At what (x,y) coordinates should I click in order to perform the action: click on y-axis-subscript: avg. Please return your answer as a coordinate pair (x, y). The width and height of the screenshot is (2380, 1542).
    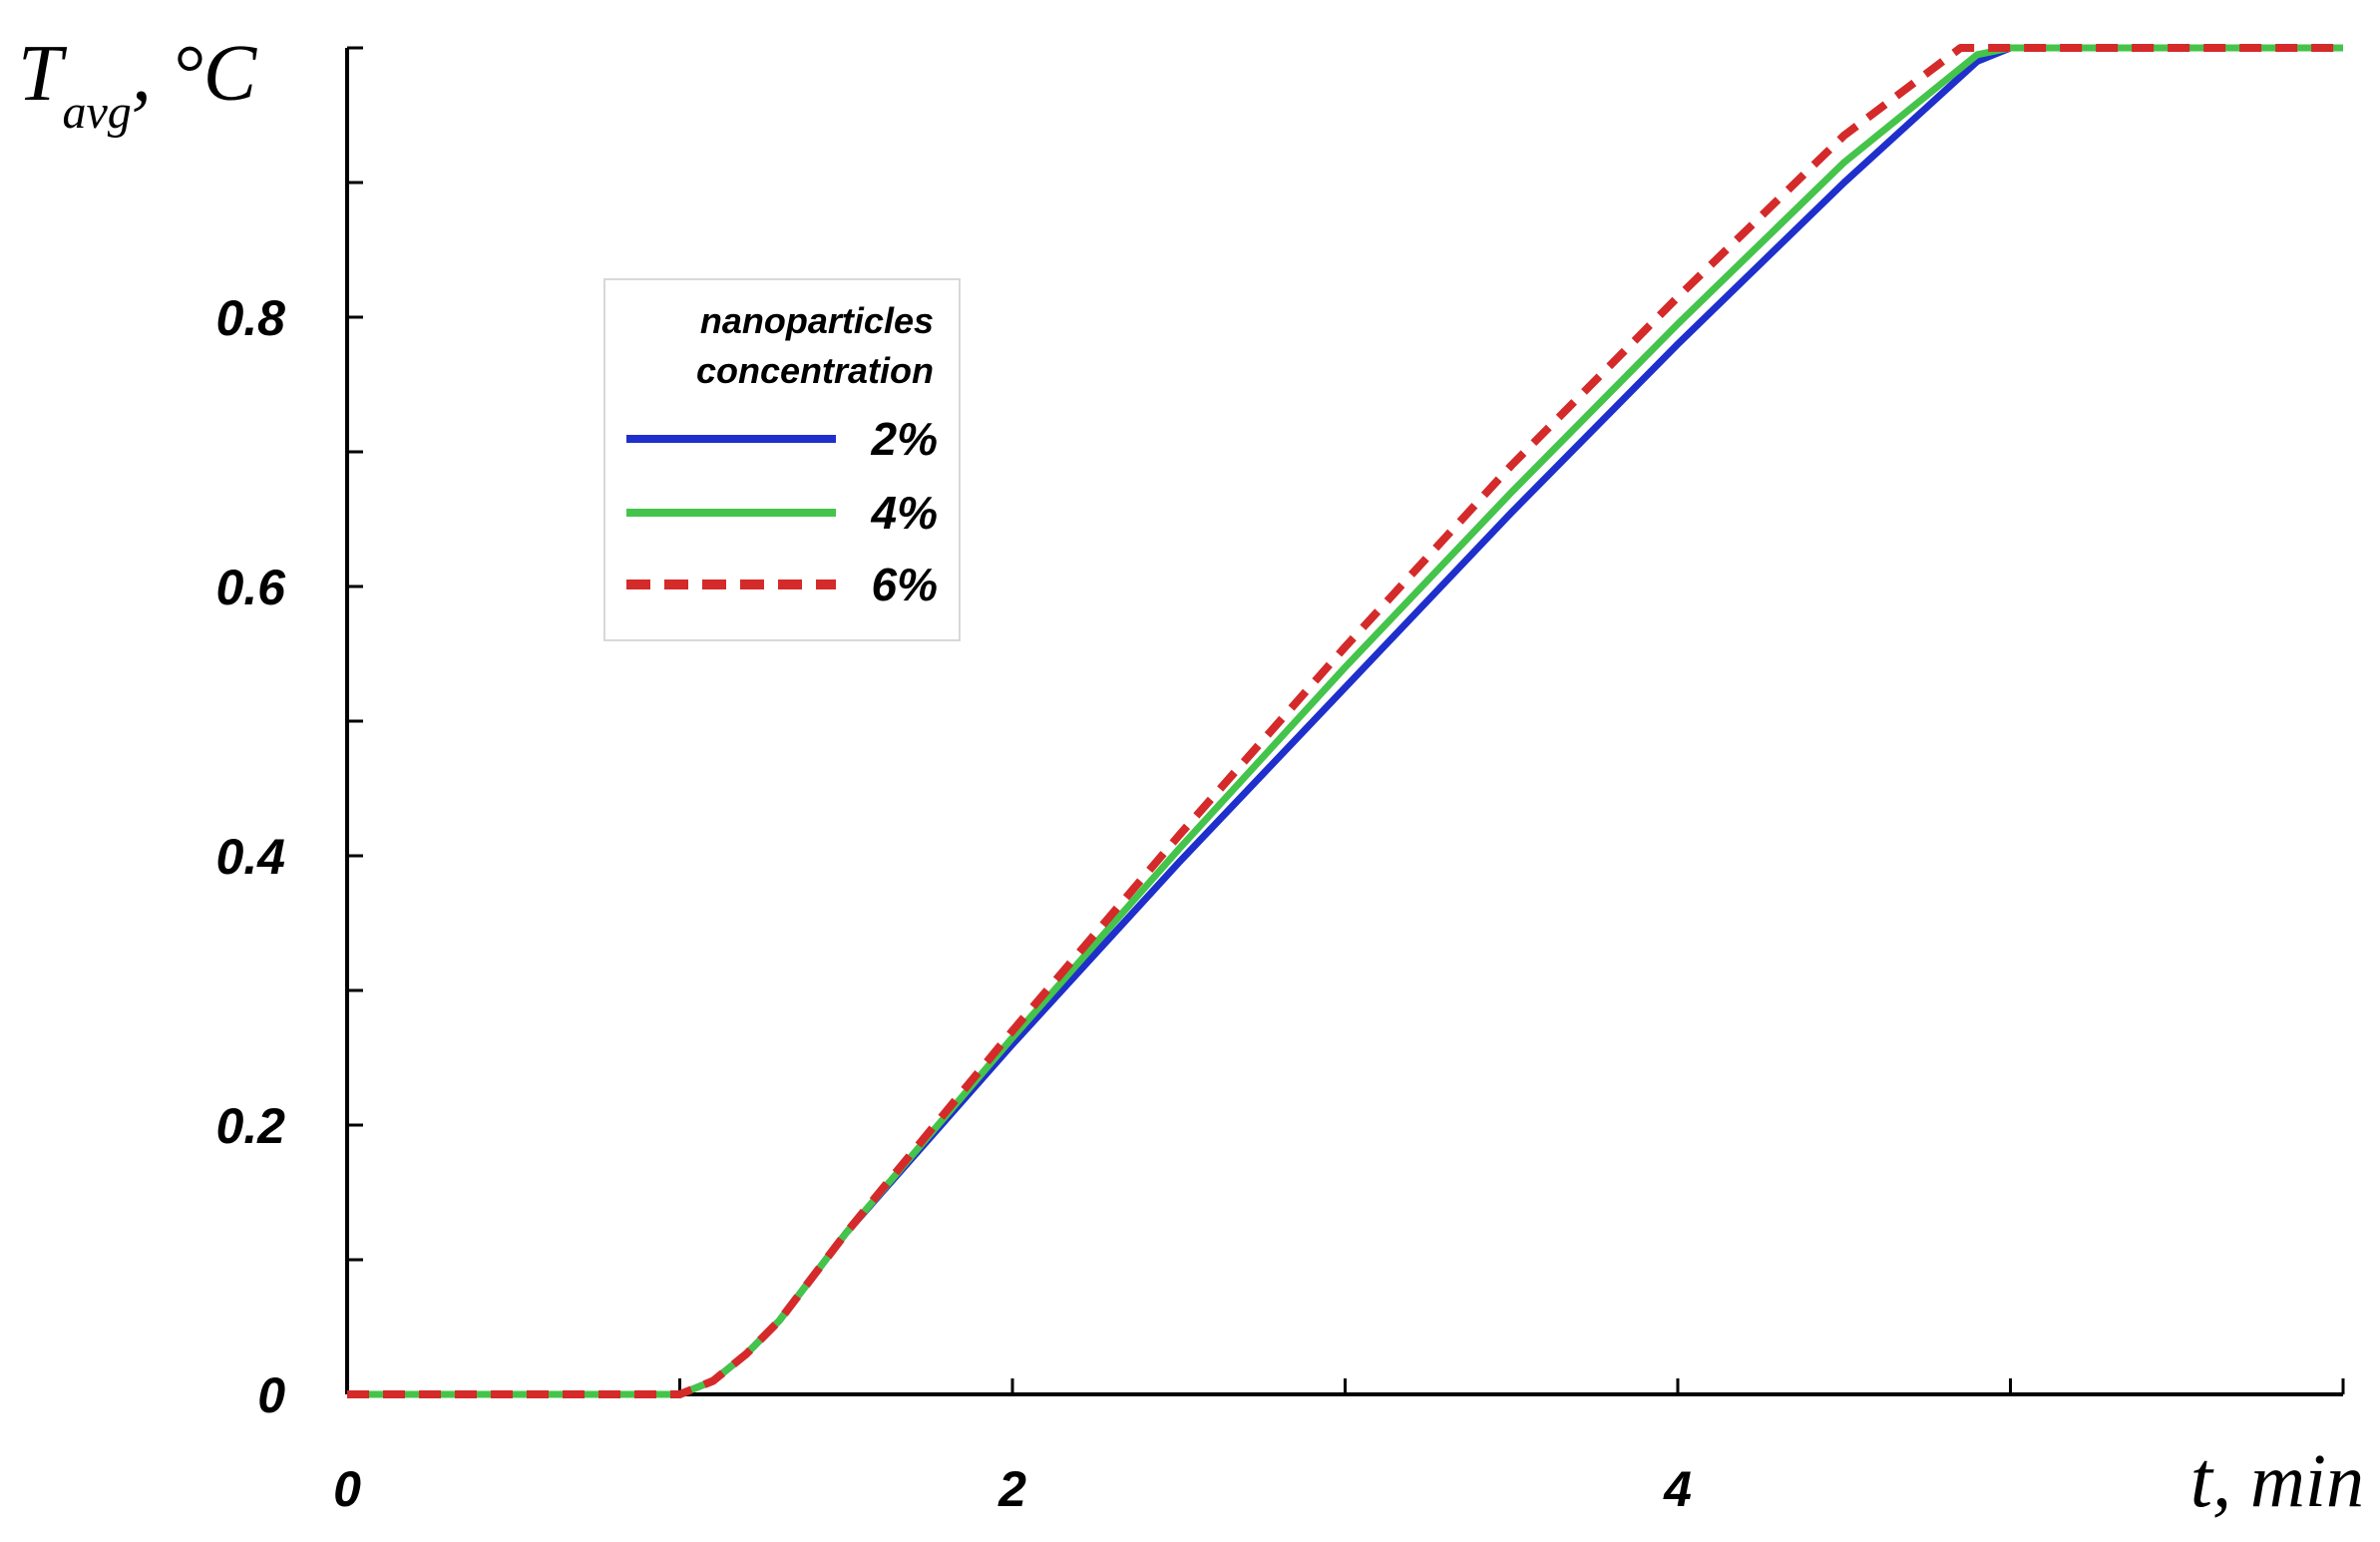
    Looking at the image, I should click on (97, 112).